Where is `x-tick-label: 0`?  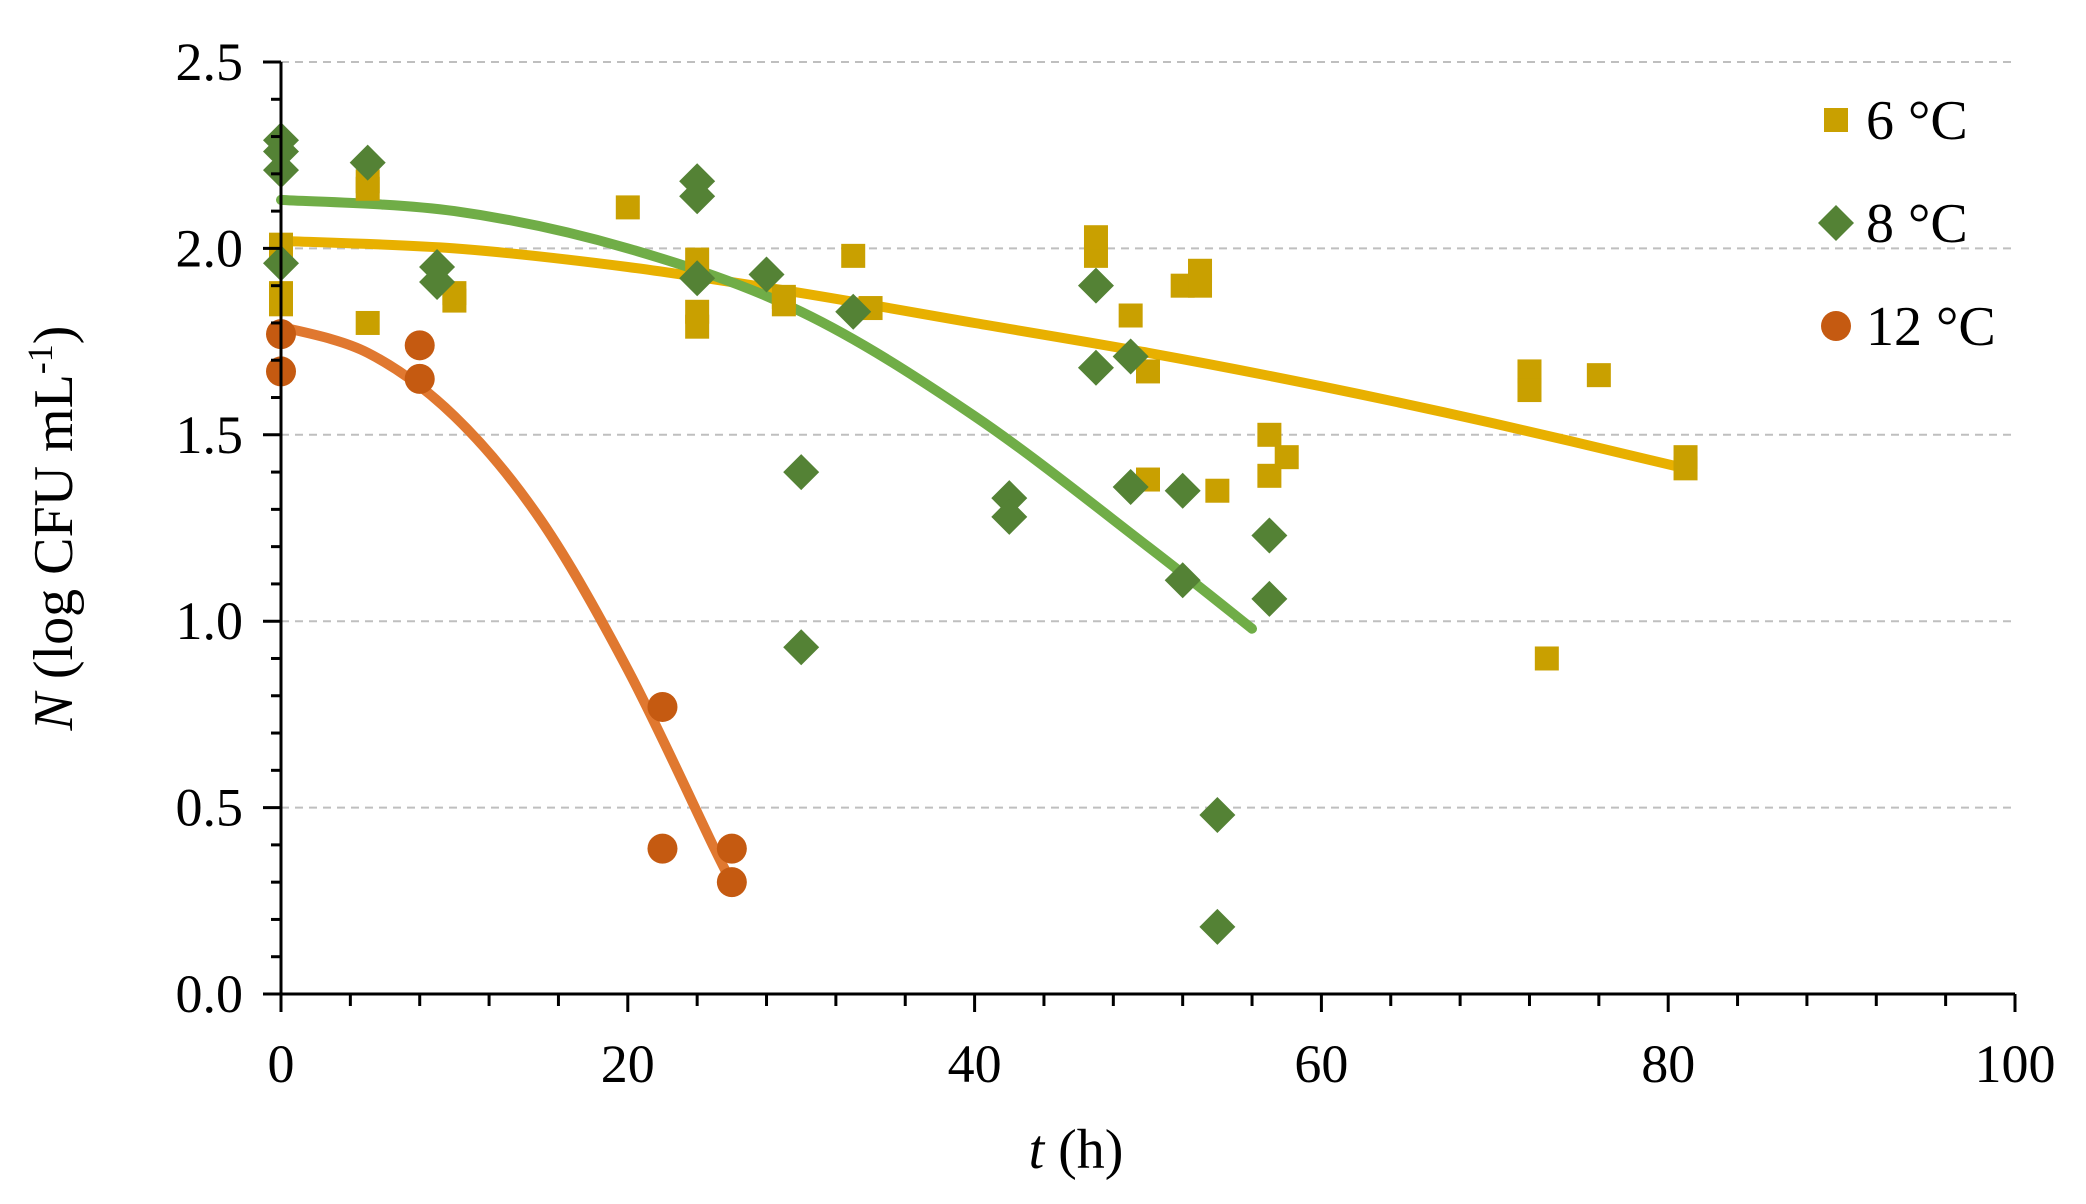 x-tick-label: 0 is located at coordinates (281, 1064).